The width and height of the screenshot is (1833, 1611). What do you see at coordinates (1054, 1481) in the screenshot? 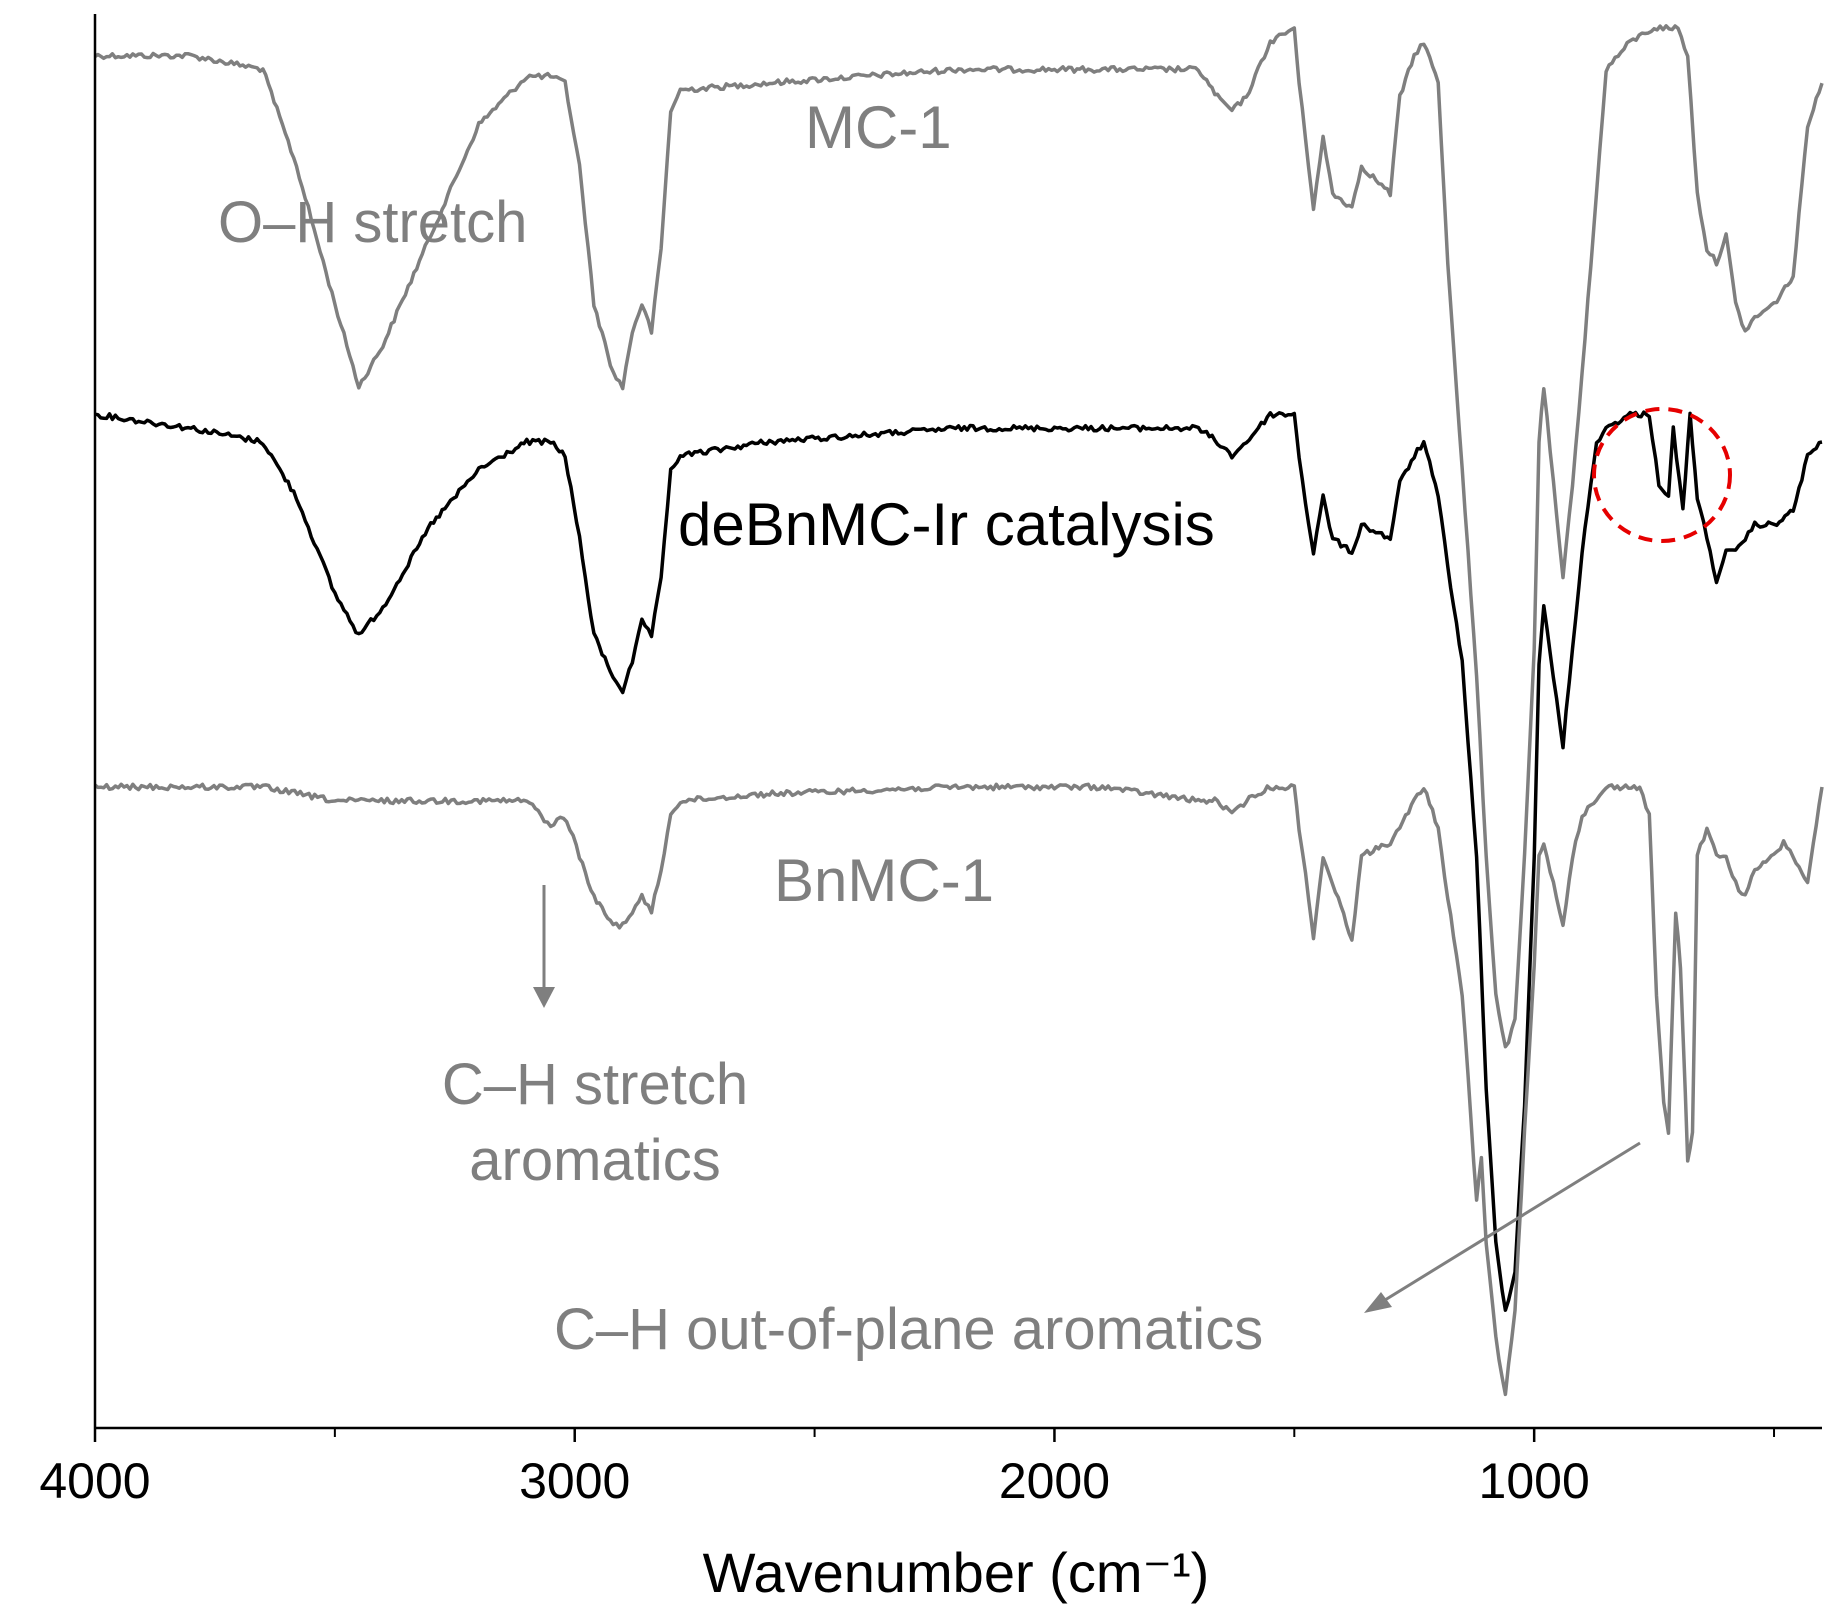
I see `x-tick-label-2000: 2000` at bounding box center [1054, 1481].